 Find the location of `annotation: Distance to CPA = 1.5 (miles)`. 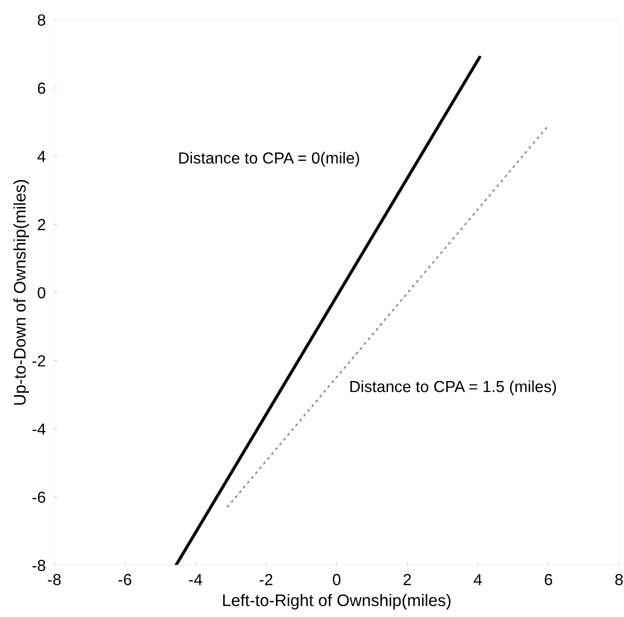

annotation: Distance to CPA = 1.5 (miles) is located at coordinates (453, 388).